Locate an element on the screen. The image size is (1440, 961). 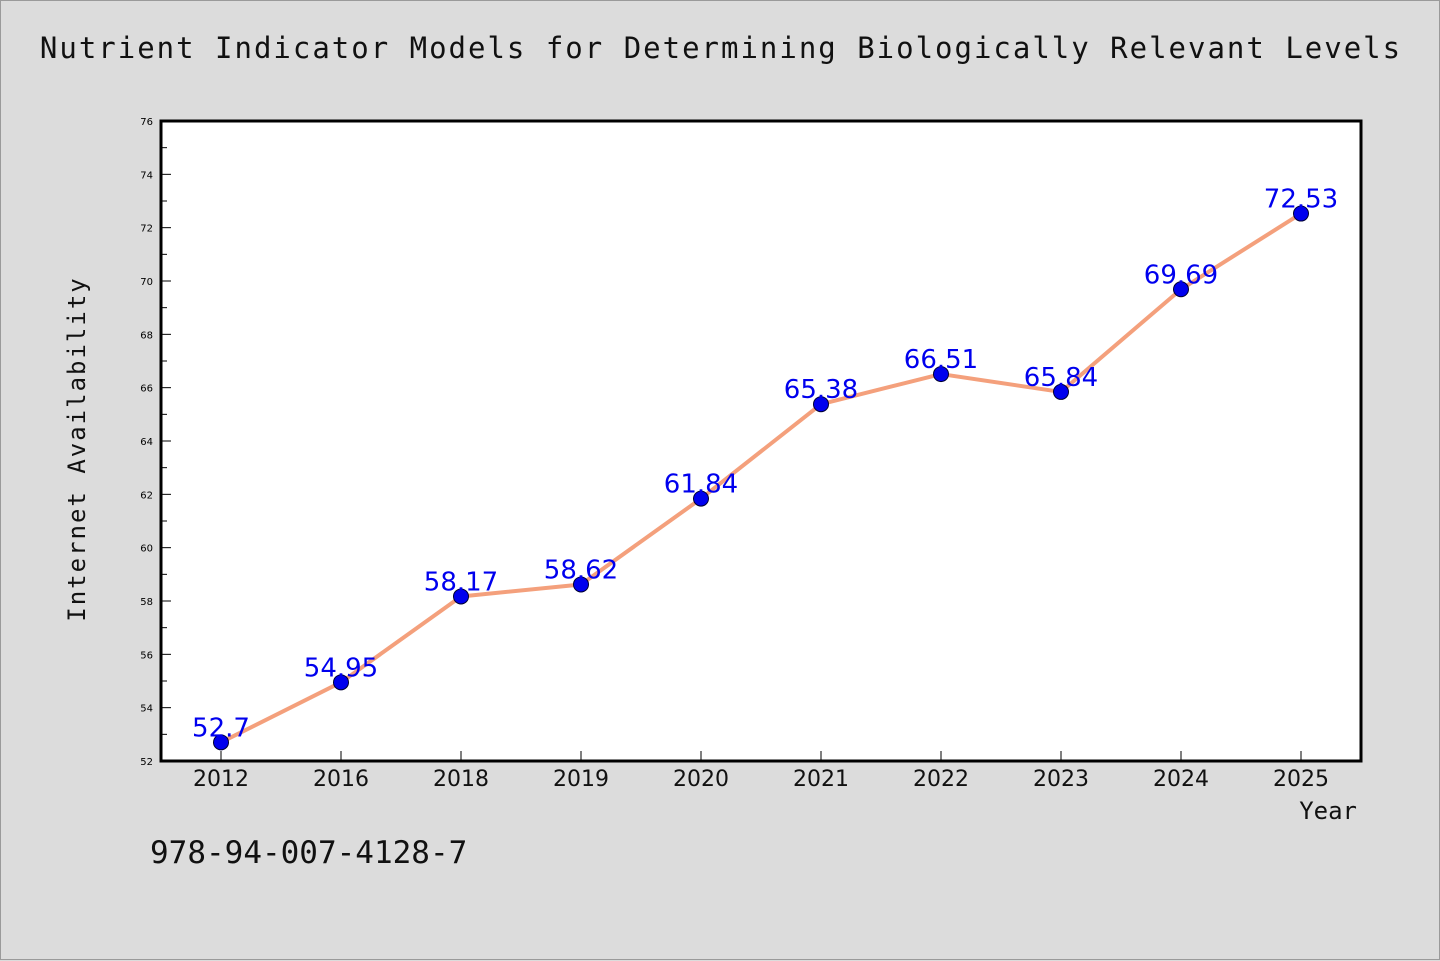
x-axis-label: Year is located at coordinates (1328, 811).